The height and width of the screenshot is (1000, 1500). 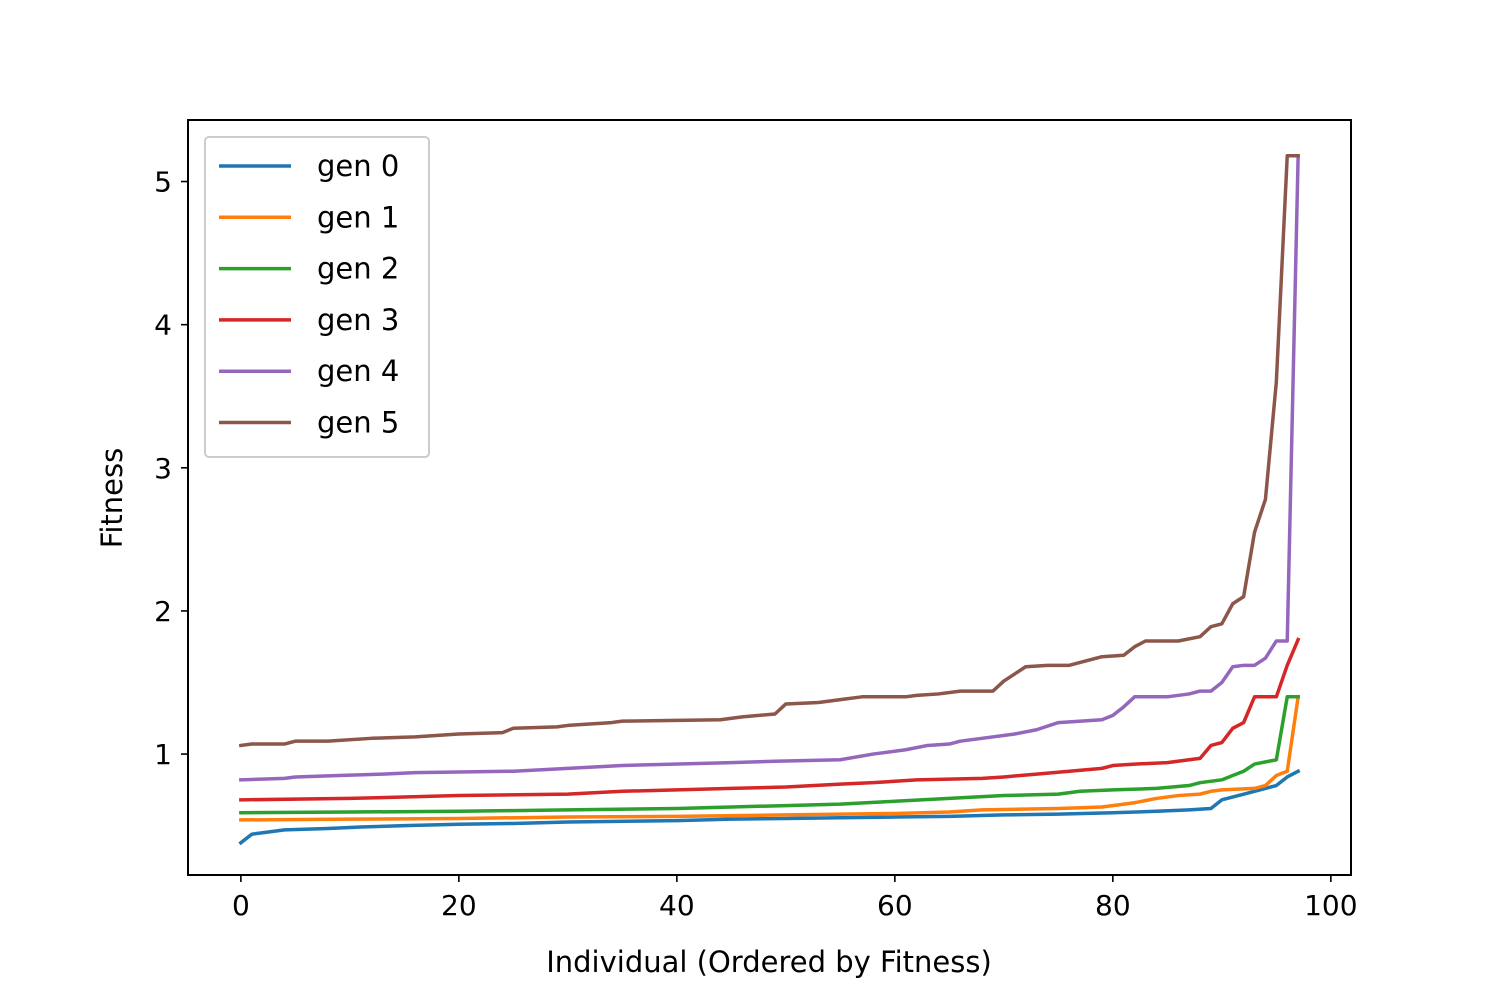 I want to click on legend-label: gen 4, so click(x=358, y=371).